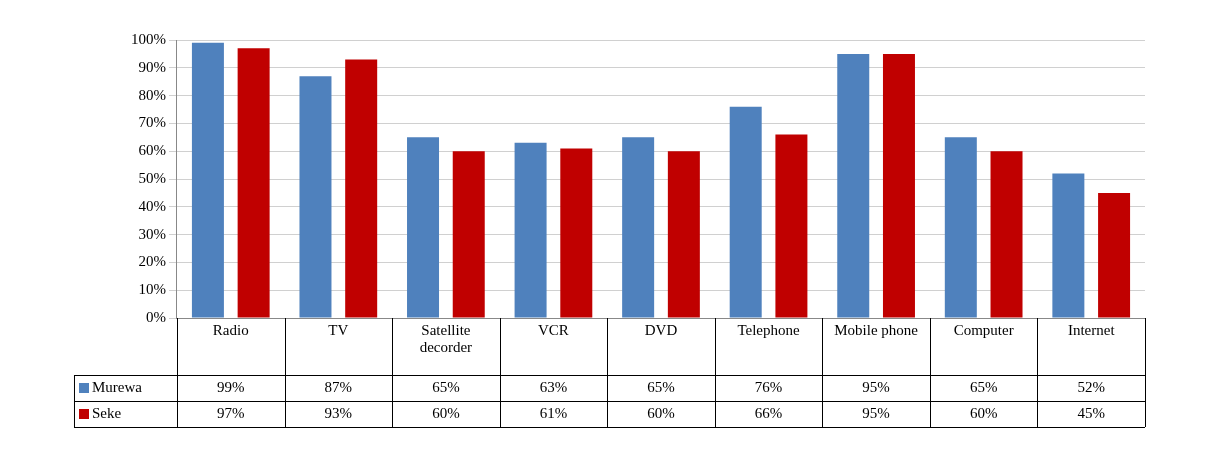  I want to click on text: 63%, so click(553, 386).